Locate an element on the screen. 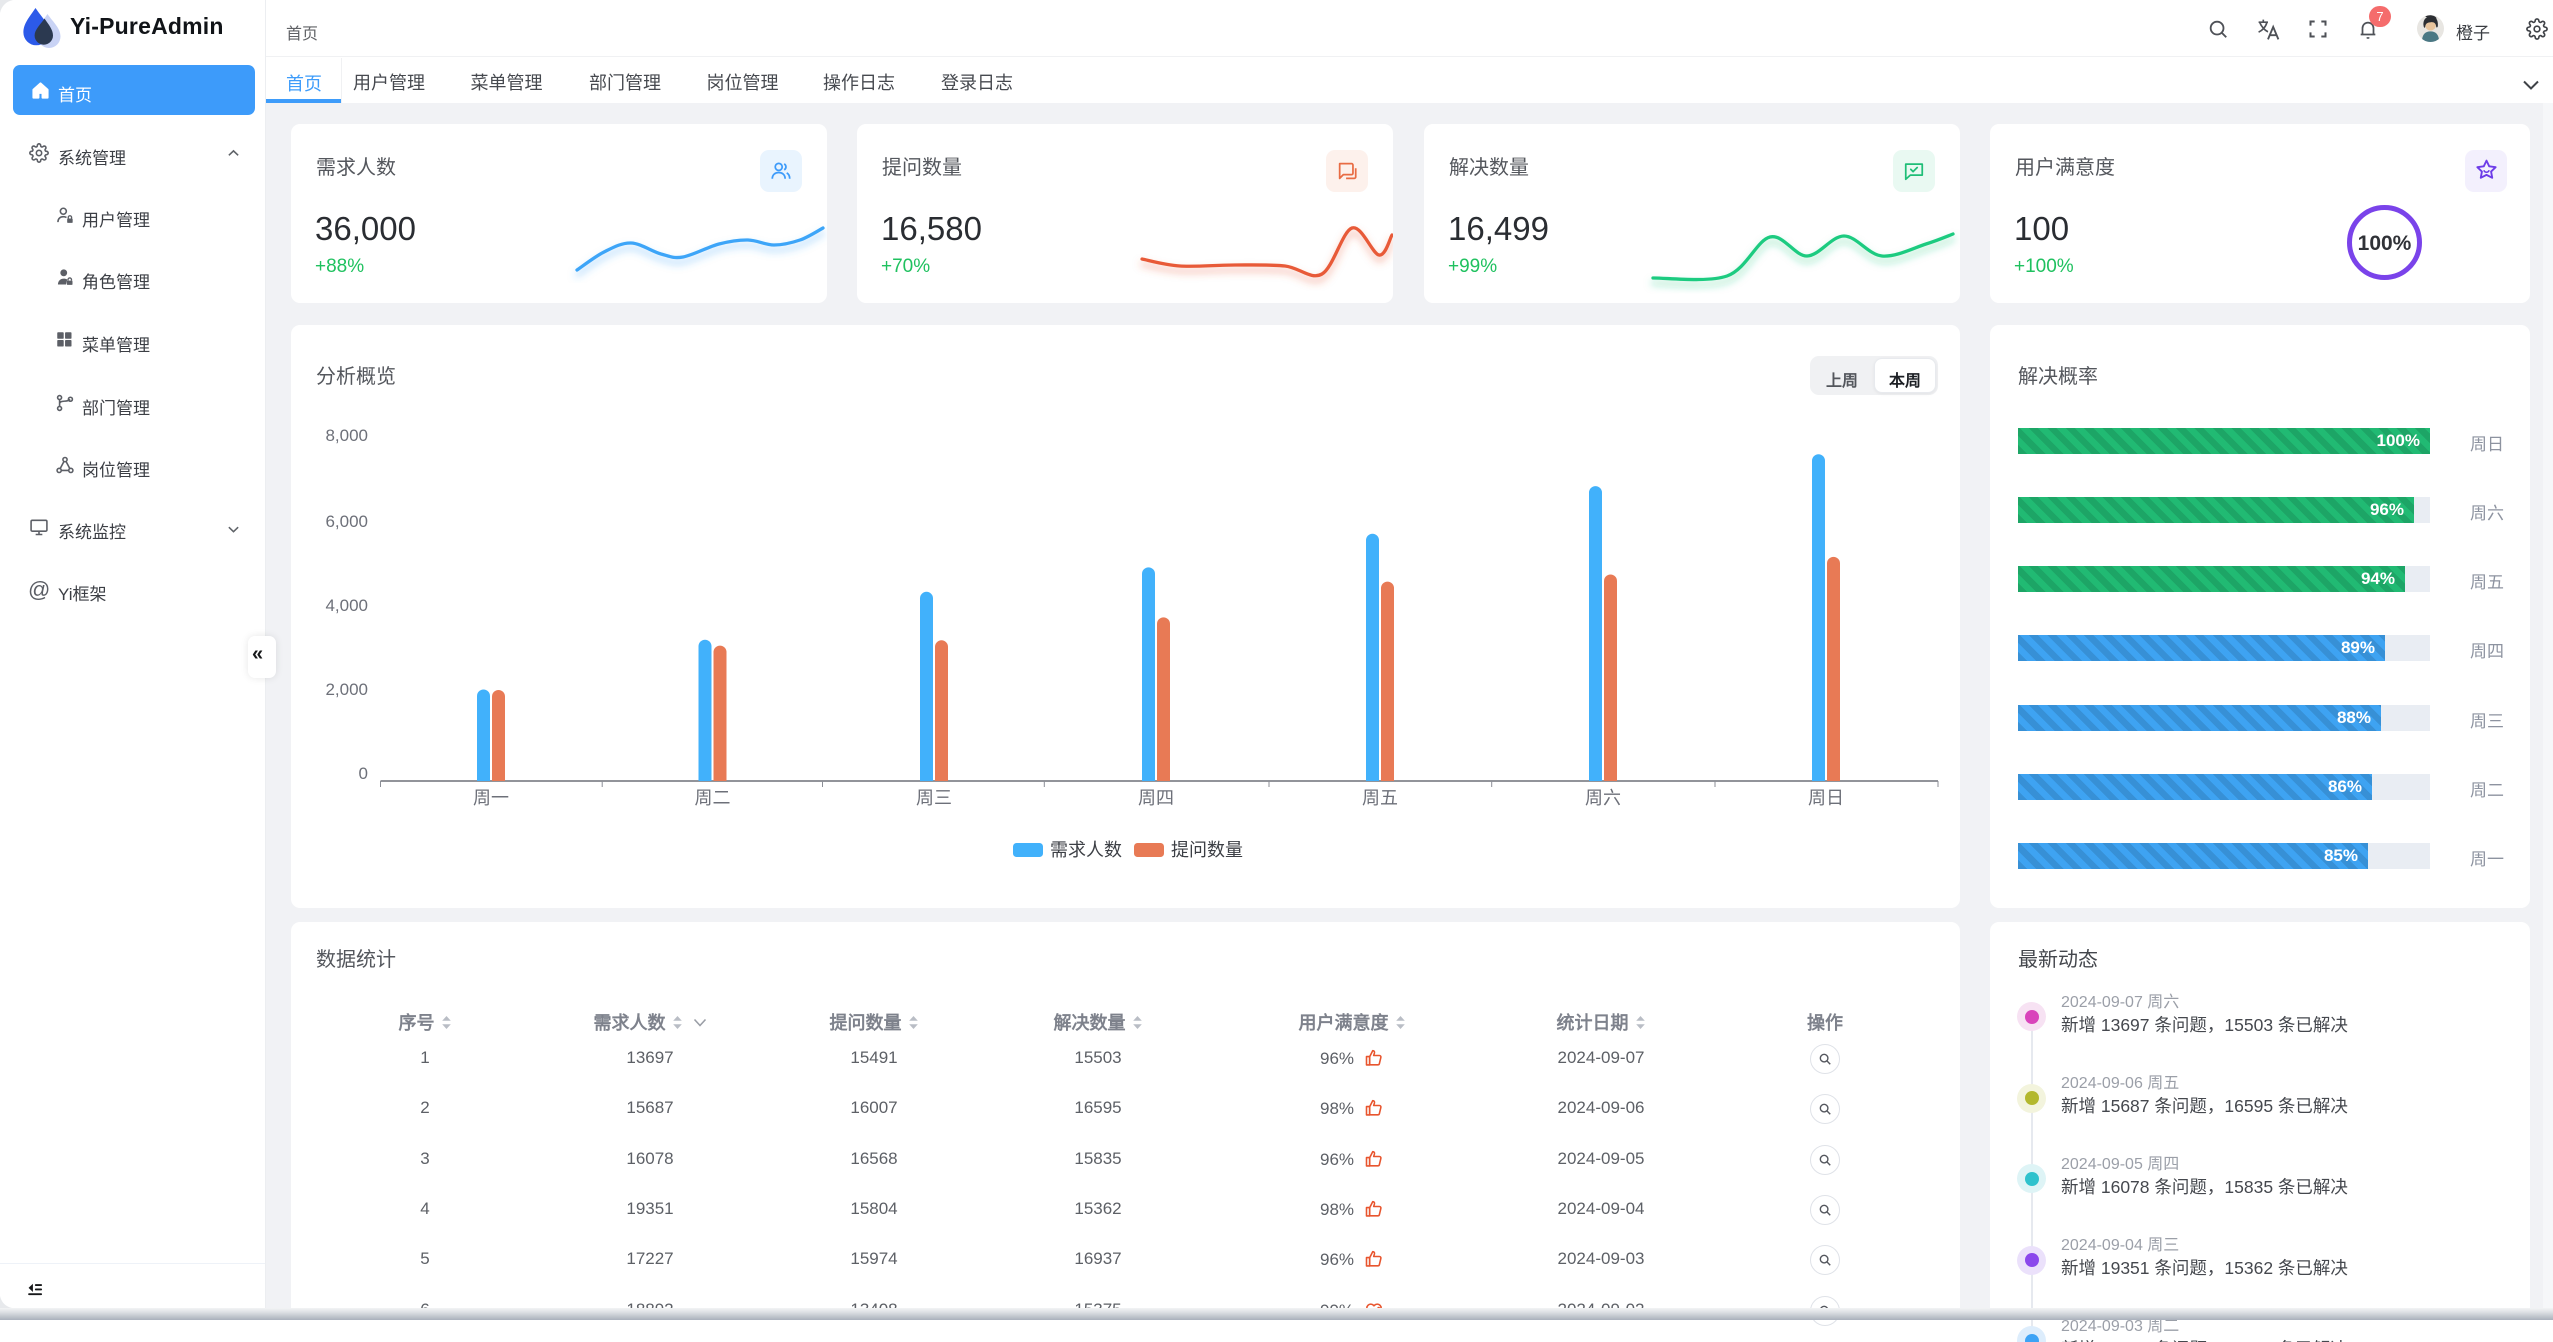 This screenshot has height=1342, width=2553. svg-text: 周四 is located at coordinates (1156, 798).